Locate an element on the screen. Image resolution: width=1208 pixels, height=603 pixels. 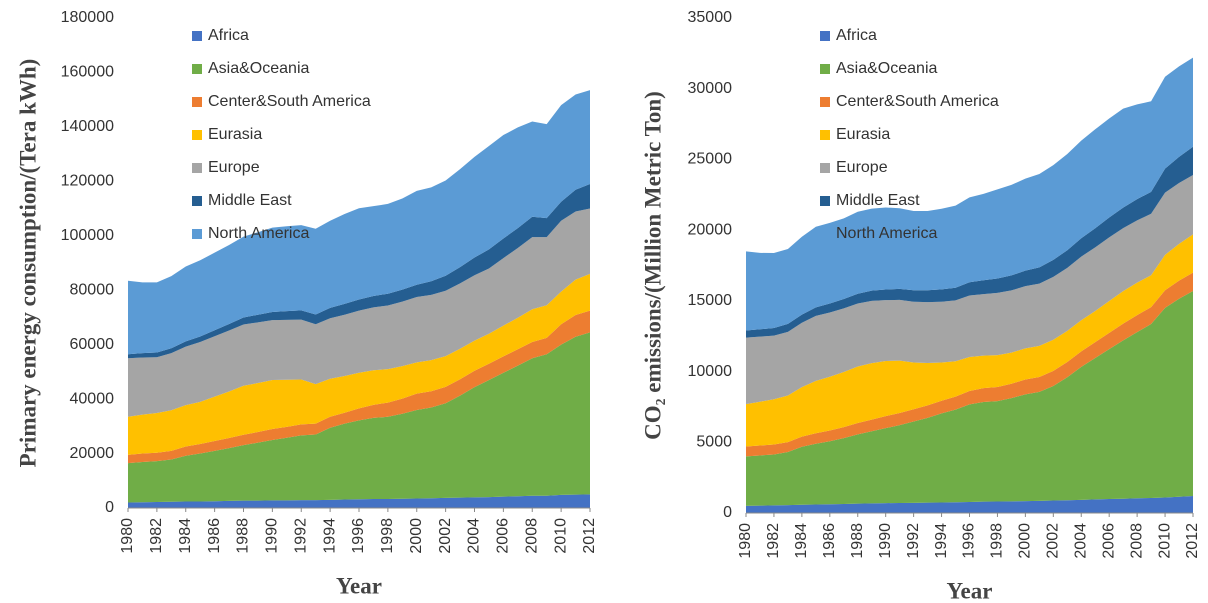
y-tick-label: 120000 is located at coordinates (87, 181).